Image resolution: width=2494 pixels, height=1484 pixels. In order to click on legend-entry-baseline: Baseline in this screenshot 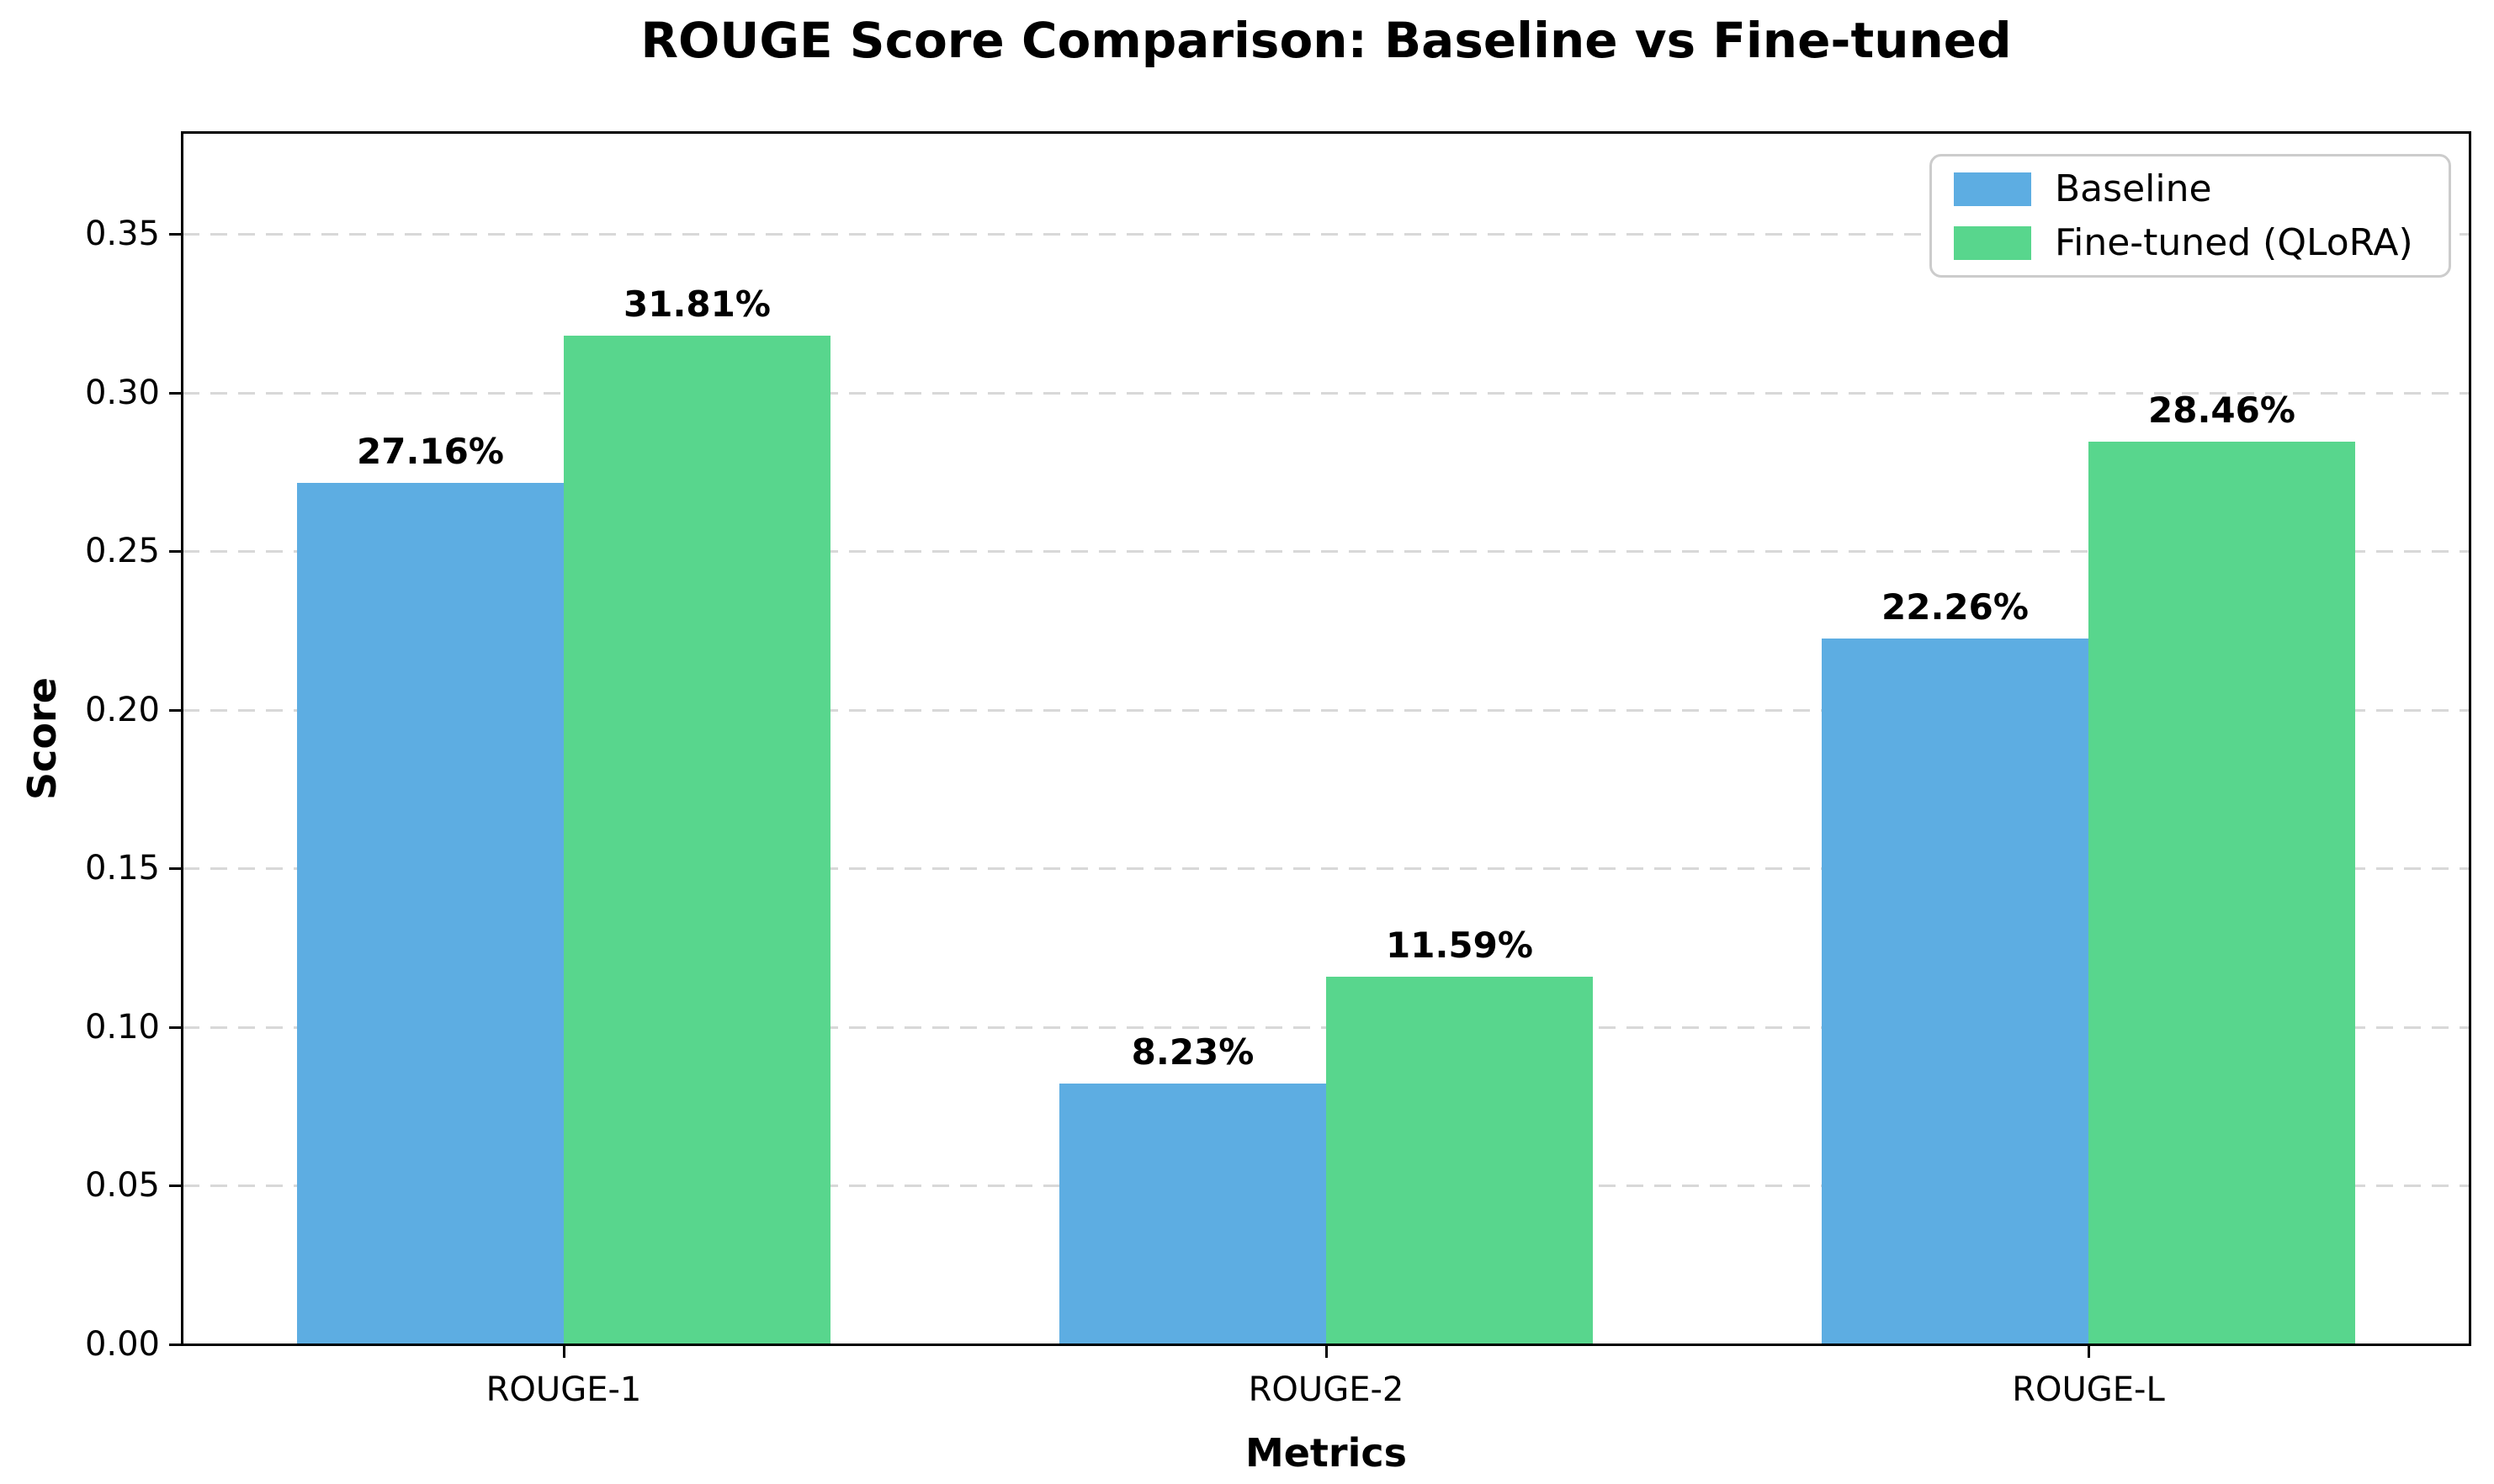, I will do `click(2191, 188)`.